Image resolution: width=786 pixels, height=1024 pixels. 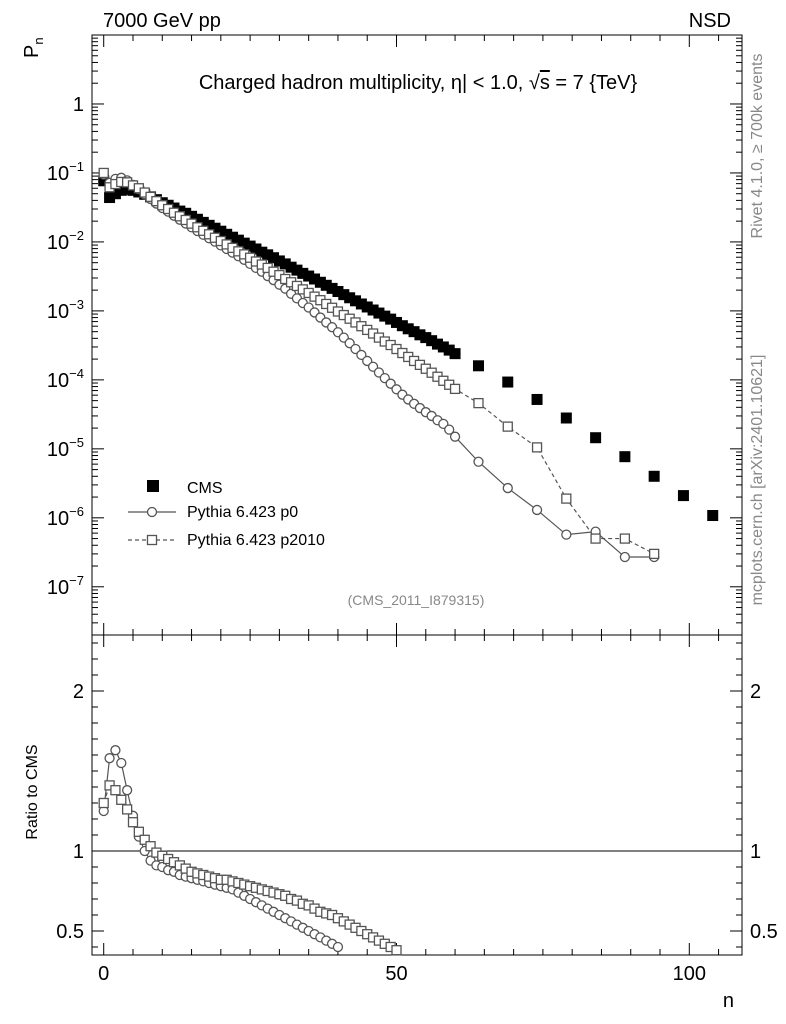 What do you see at coordinates (65, 241) in the screenshot?
I see `main-y-tick-label: 10⁻²` at bounding box center [65, 241].